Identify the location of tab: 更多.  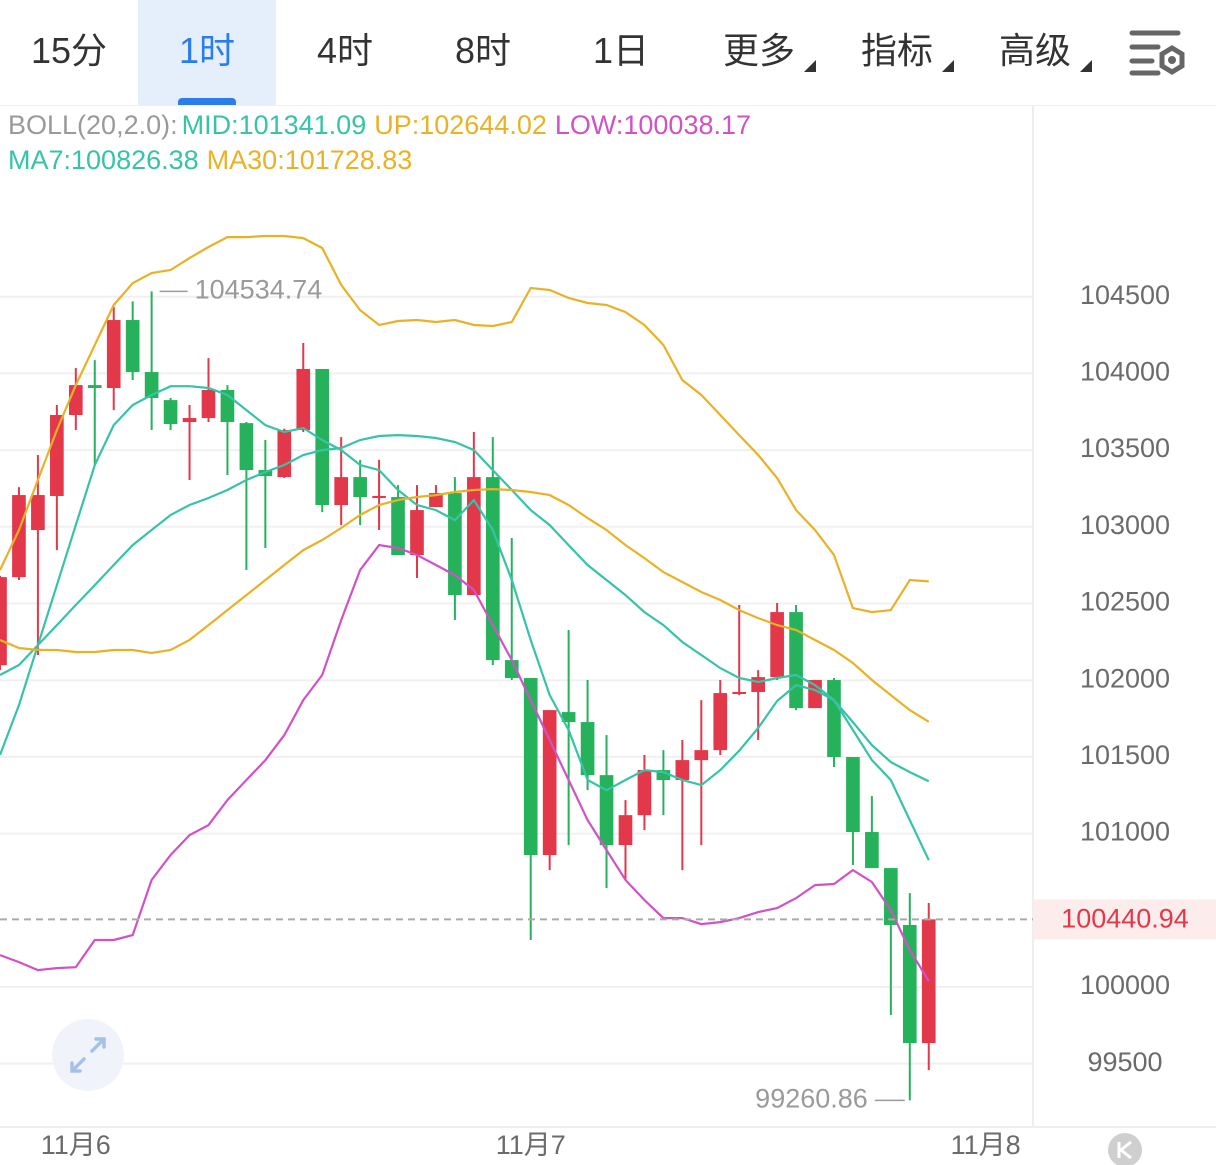
(758, 50).